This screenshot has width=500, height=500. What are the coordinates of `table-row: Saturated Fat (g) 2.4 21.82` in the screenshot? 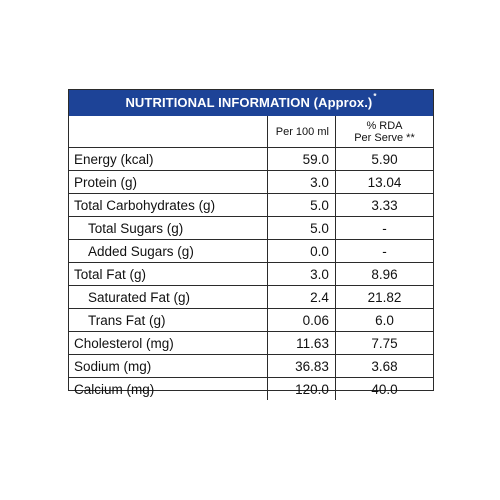 It's located at (251, 297).